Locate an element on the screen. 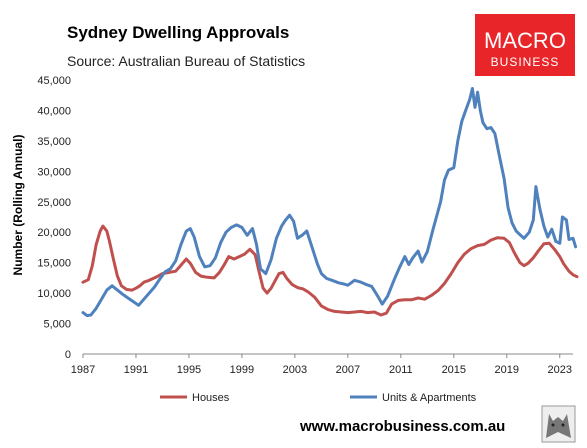  y-tick-label: 10,000 is located at coordinates (54, 294).